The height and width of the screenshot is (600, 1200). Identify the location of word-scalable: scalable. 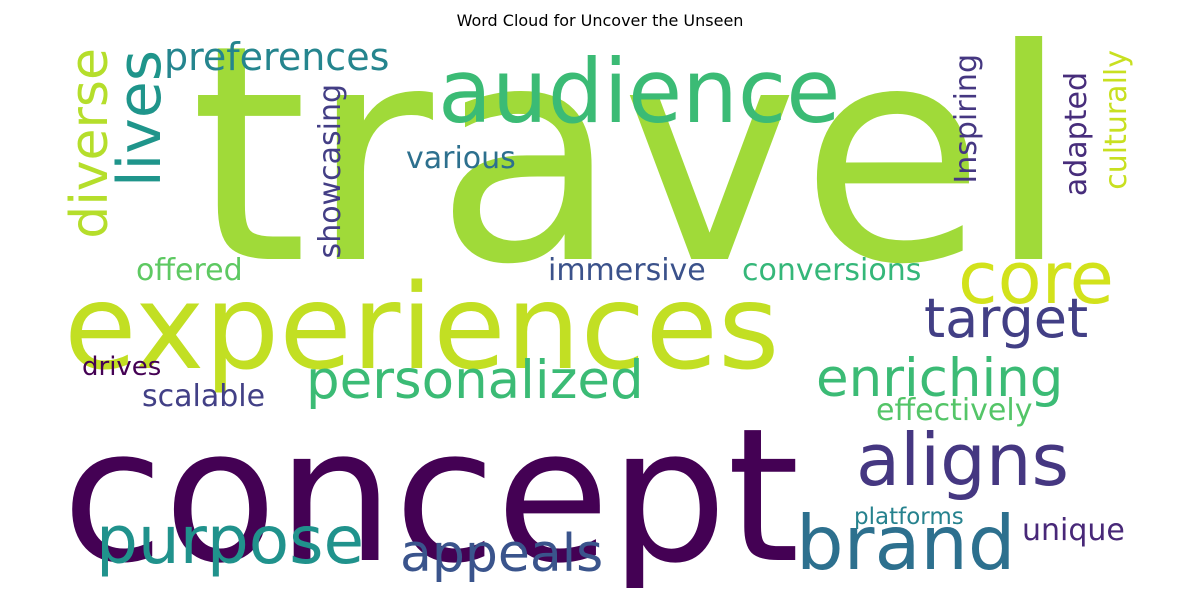
(204, 396).